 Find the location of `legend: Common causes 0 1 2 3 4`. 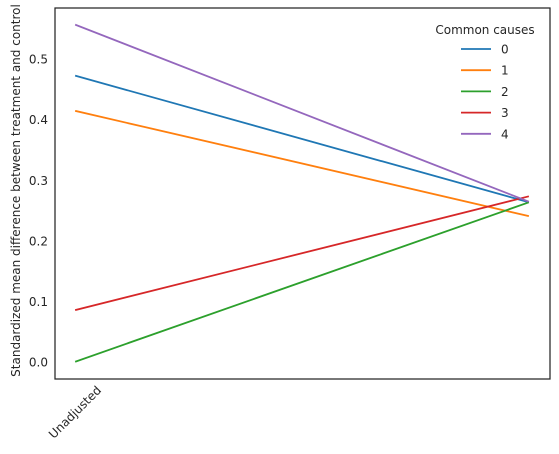

legend: Common causes 0 1 2 3 4 is located at coordinates (484, 82).